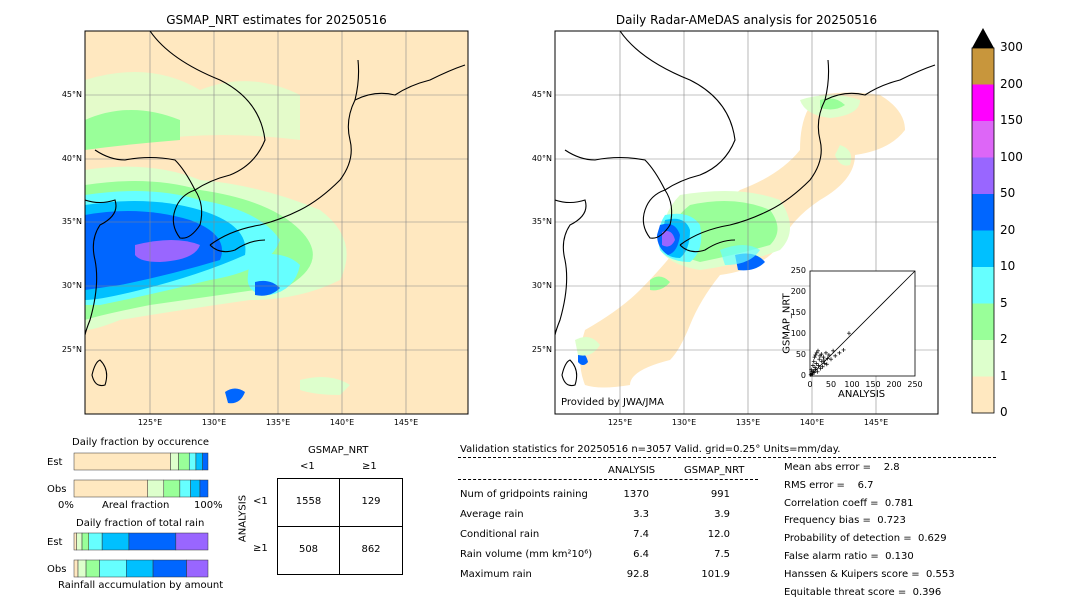  What do you see at coordinates (208, 505) in the screenshot?
I see `occurrence-axis-right: 100%` at bounding box center [208, 505].